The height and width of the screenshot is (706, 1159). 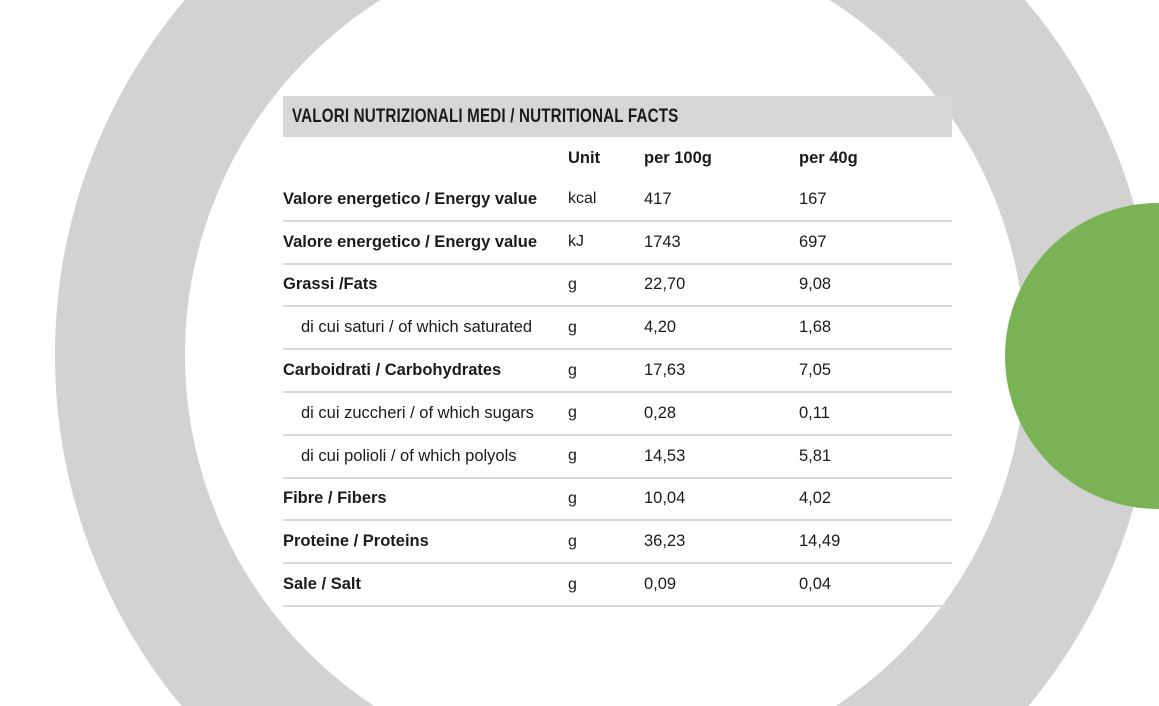 I want to click on table-row-fibers: Fibre / Fibers g 10,04 4,02, so click(x=617, y=500).